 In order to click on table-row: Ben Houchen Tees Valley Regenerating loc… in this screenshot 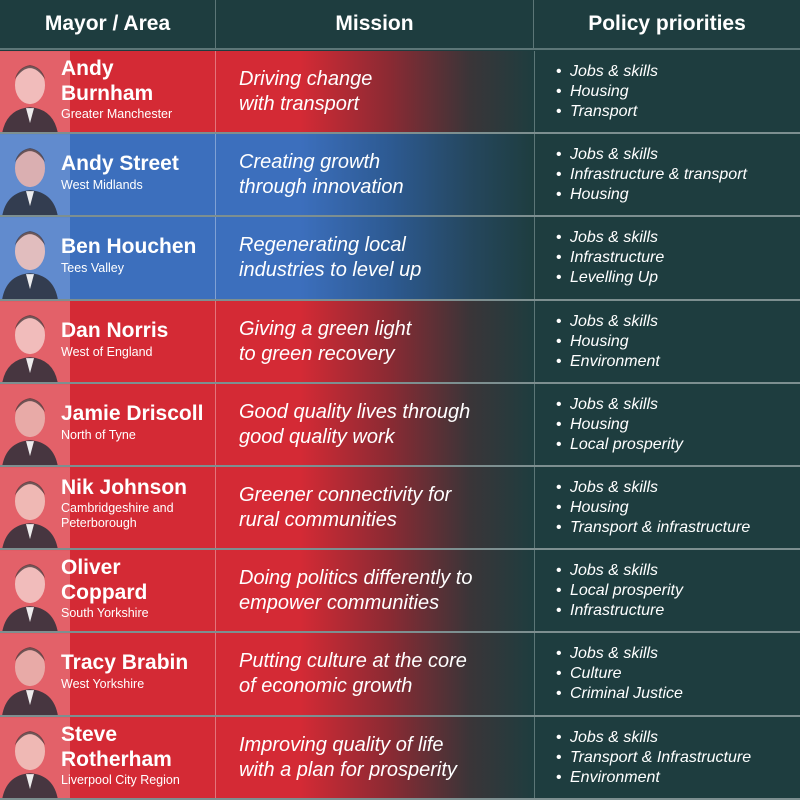, I will do `click(400, 259)`.